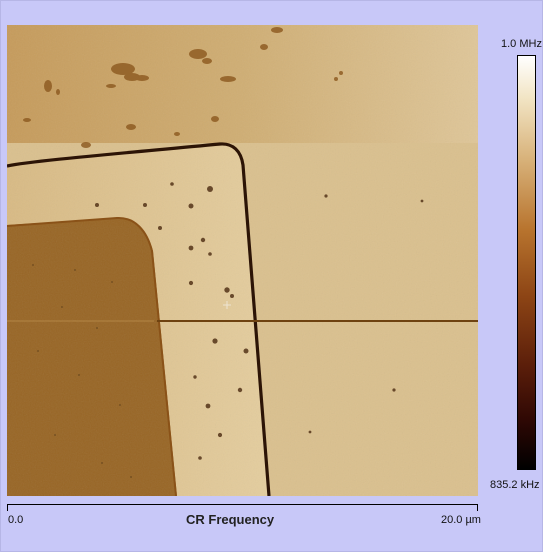  Describe the element at coordinates (242, 504) in the screenshot. I see `x-axis-line` at that location.